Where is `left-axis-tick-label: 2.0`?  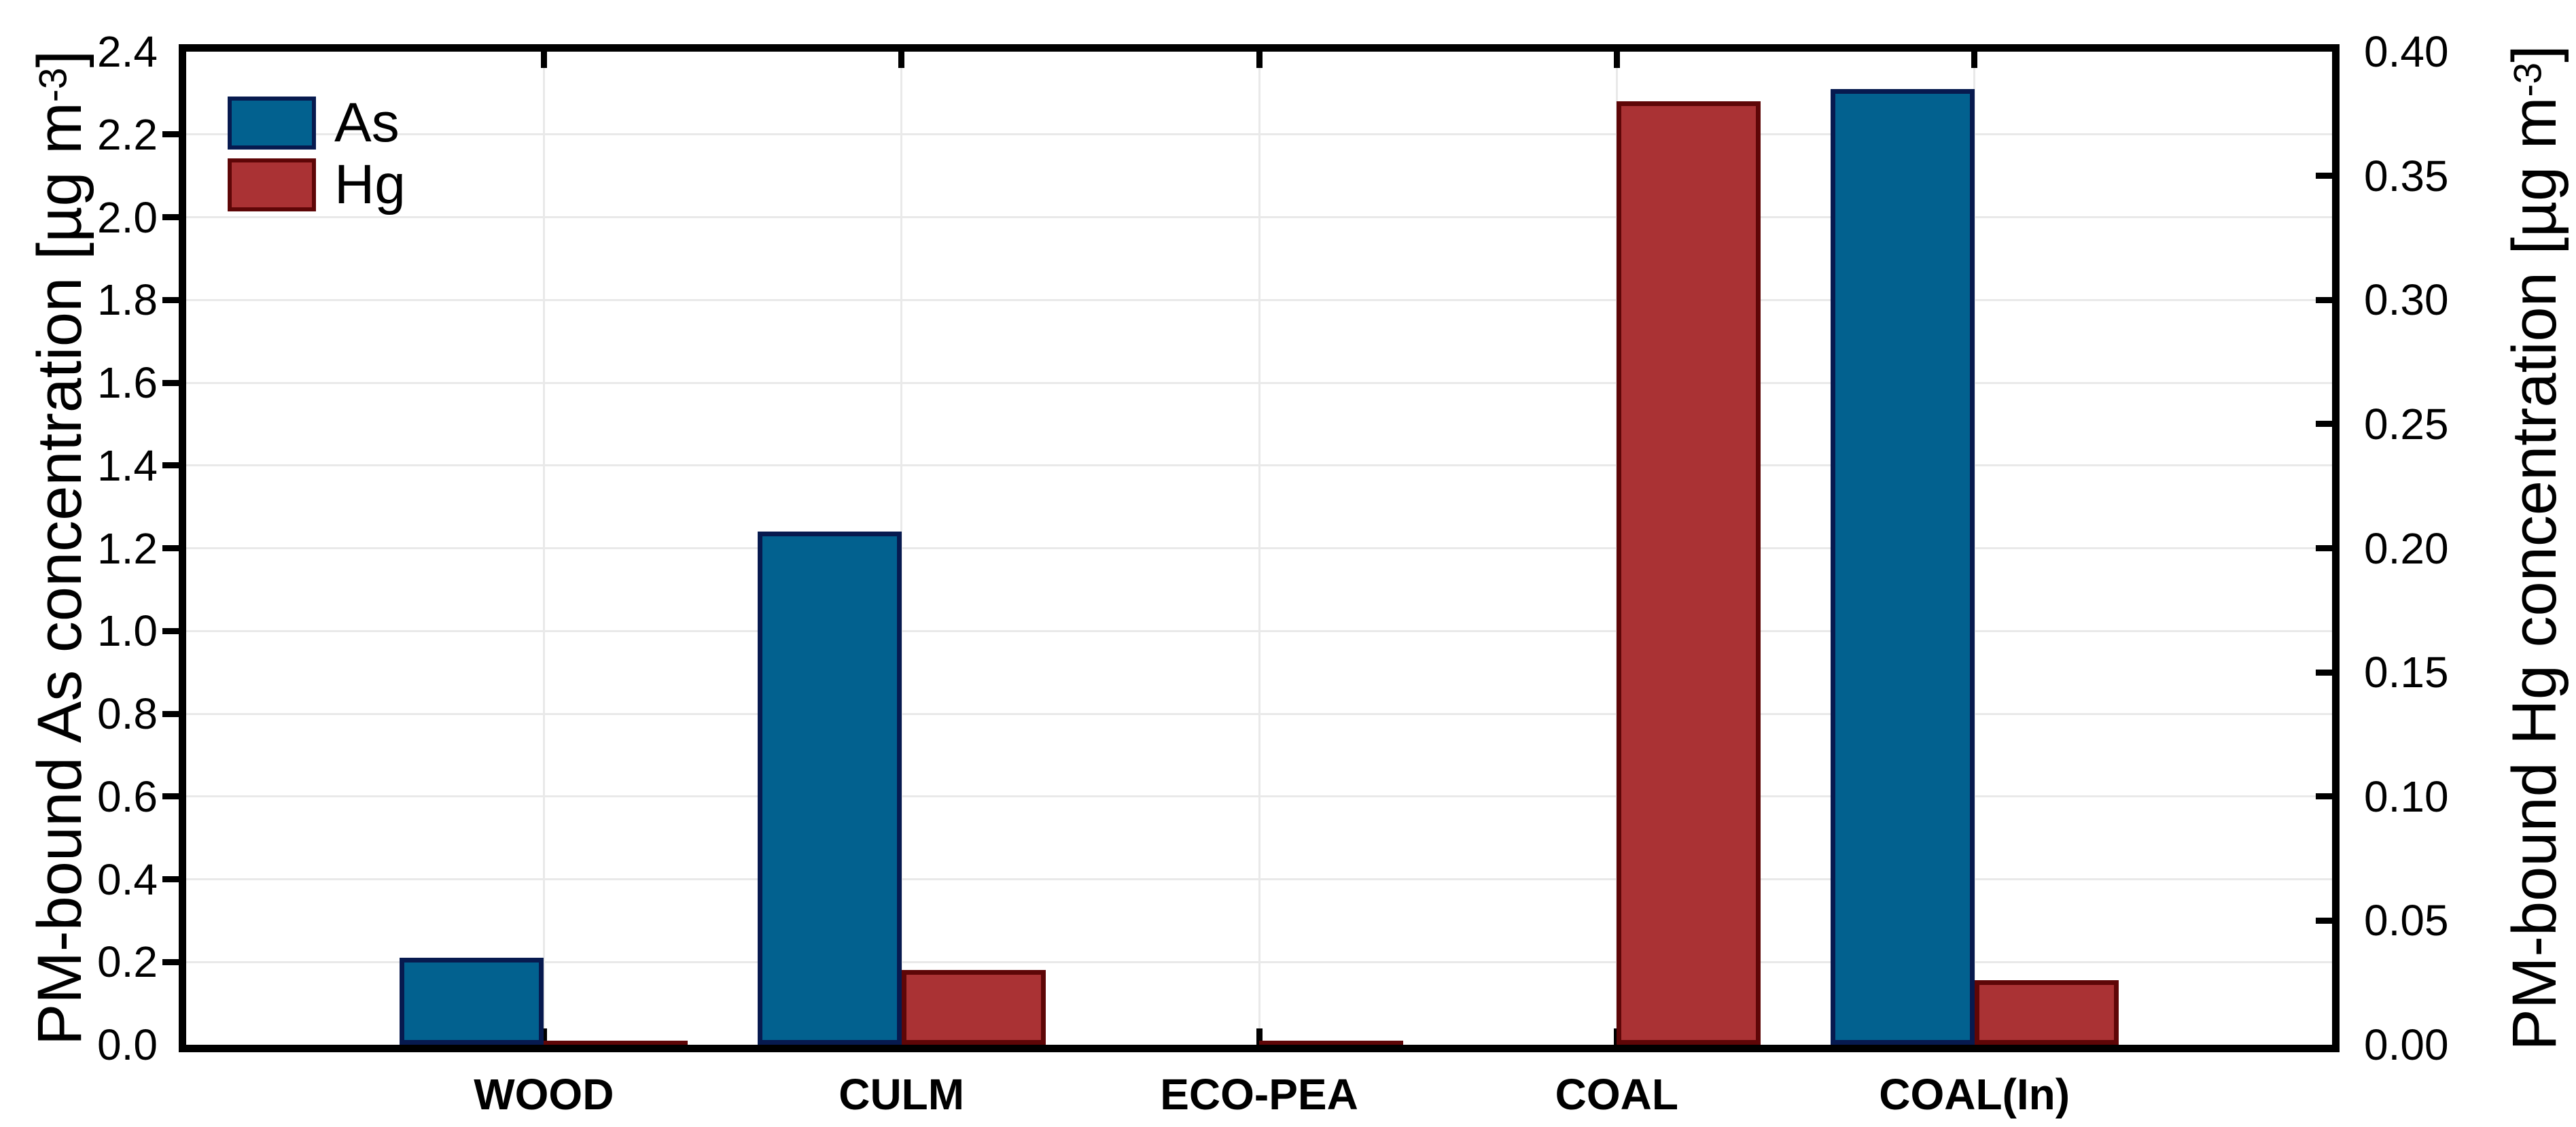 left-axis-tick-label: 2.0 is located at coordinates (127, 217).